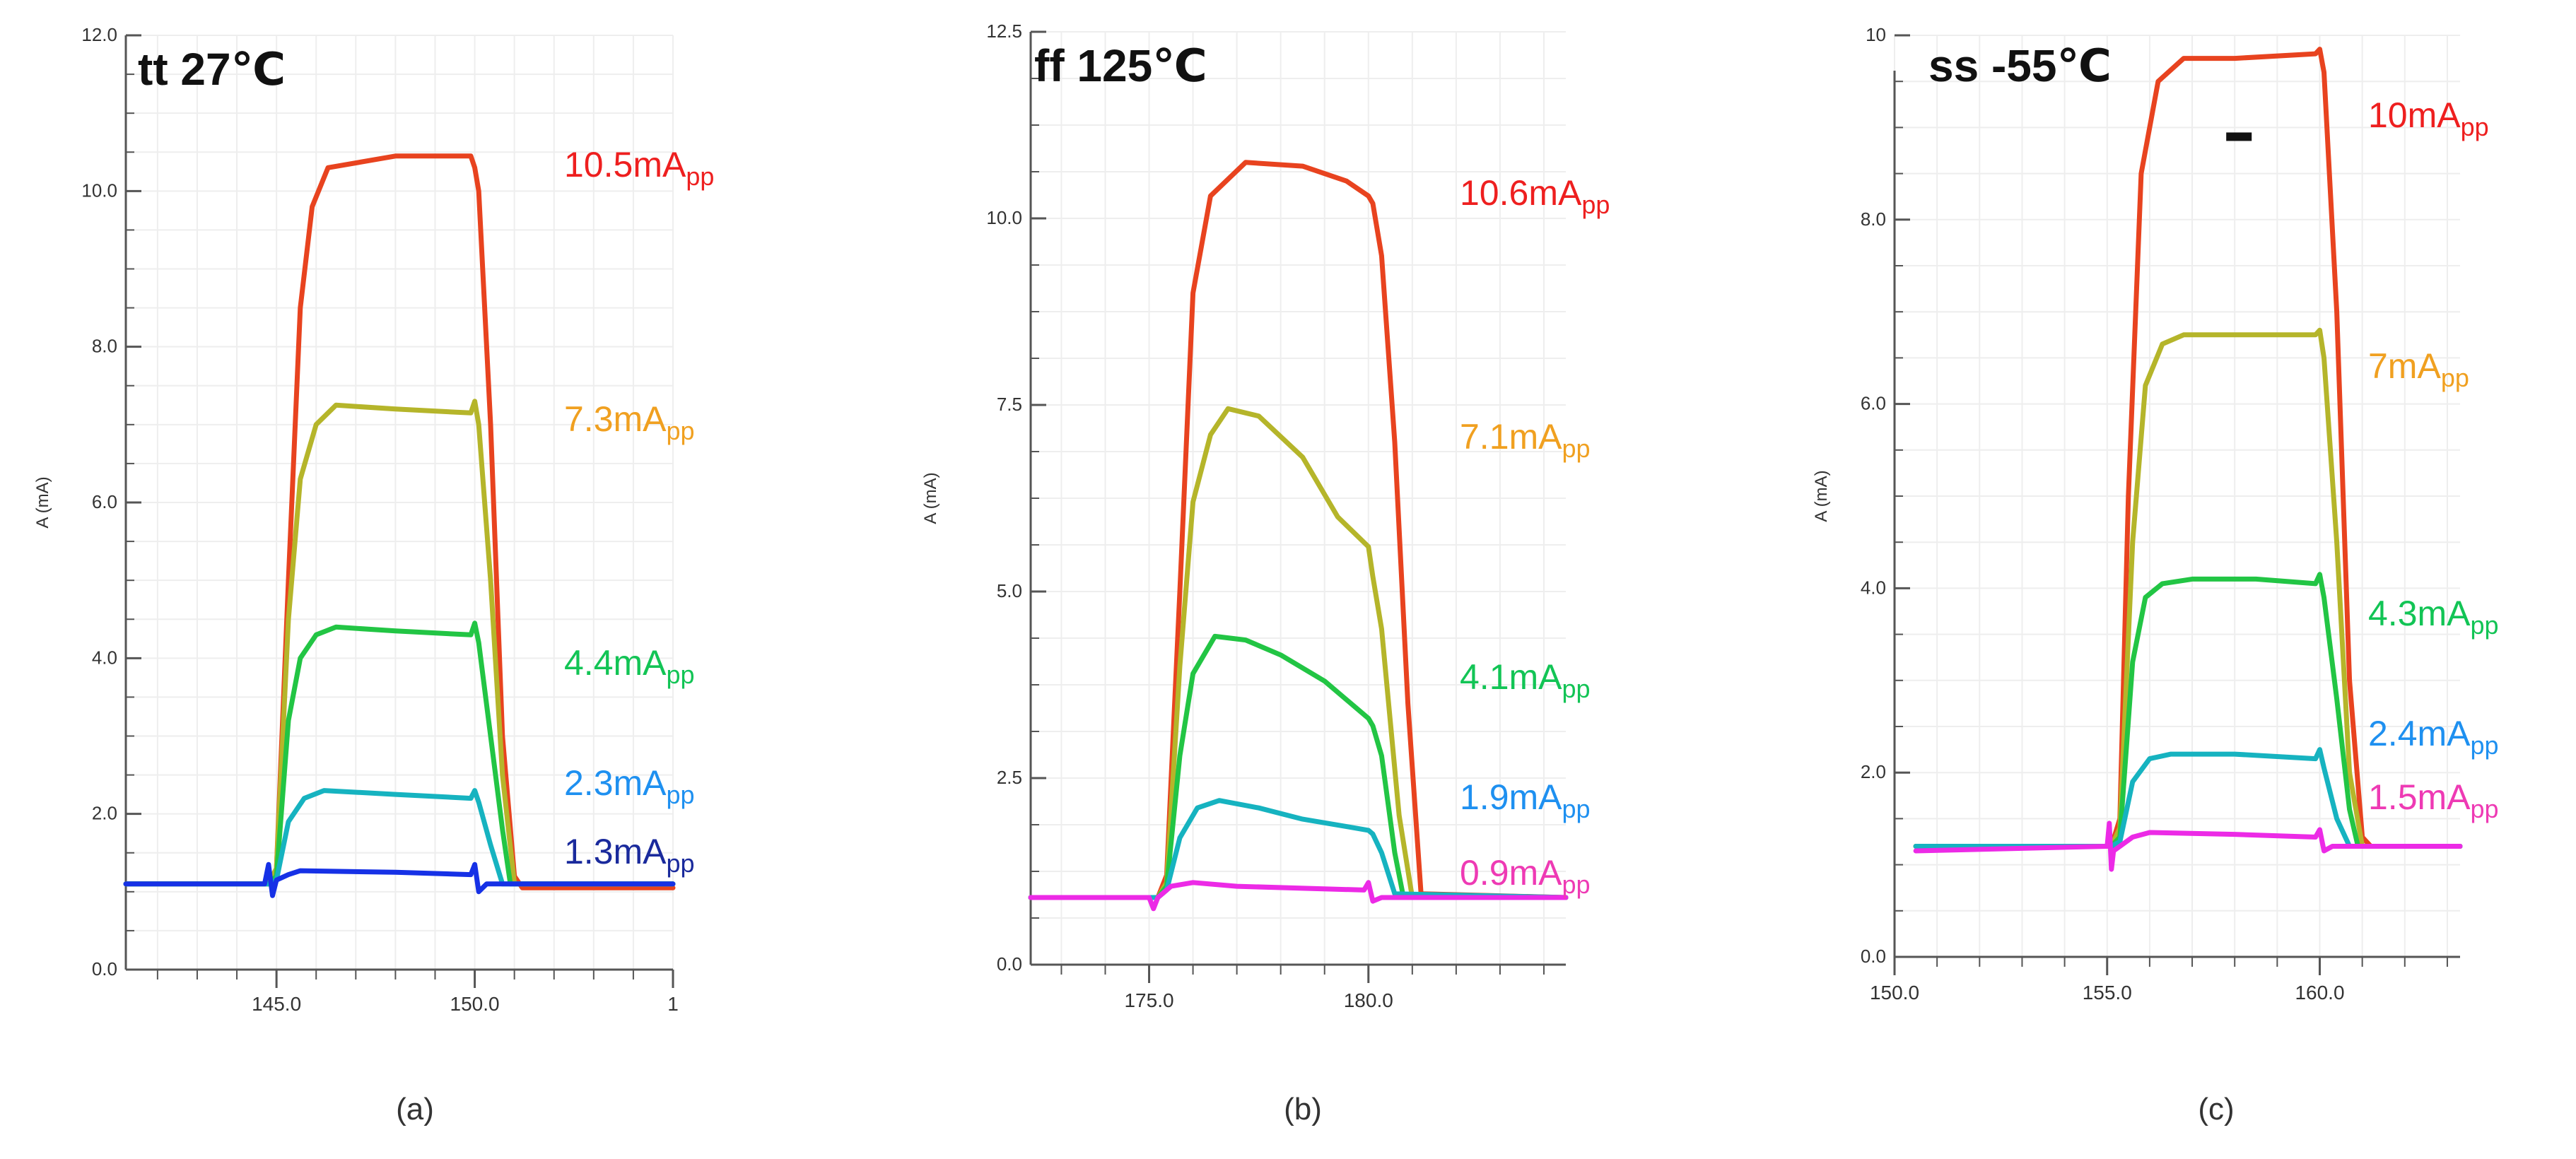 The image size is (2576, 1159). Describe the element at coordinates (2405, 366) in the screenshot. I see `value-label-main: 7mA` at that location.